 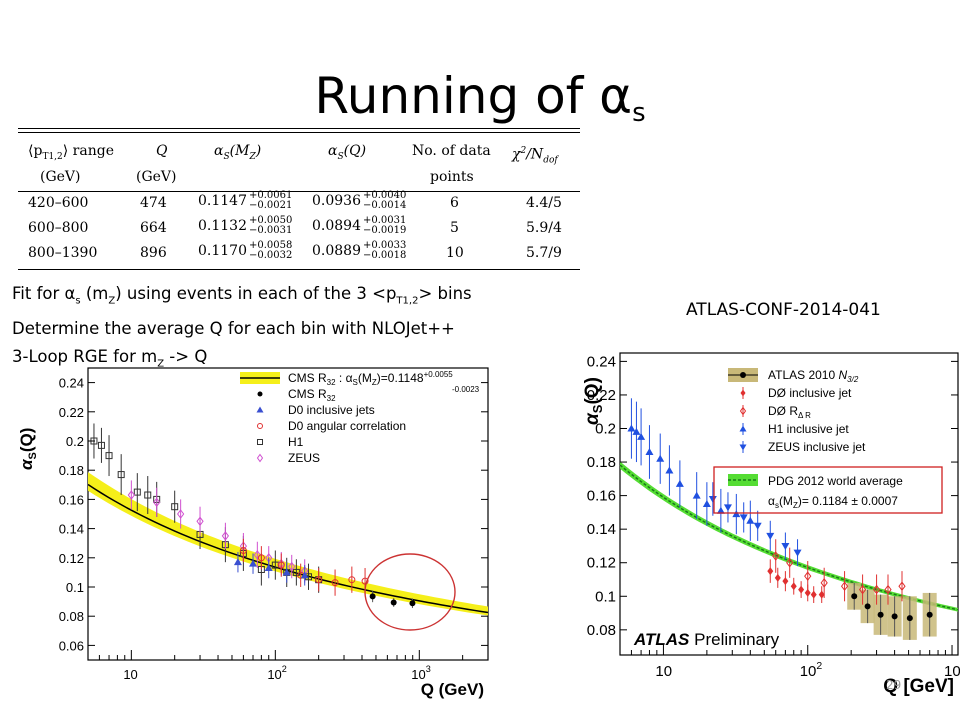 What do you see at coordinates (535, 156) in the screenshot?
I see `table-header-chi2: χ2/Ndof` at bounding box center [535, 156].